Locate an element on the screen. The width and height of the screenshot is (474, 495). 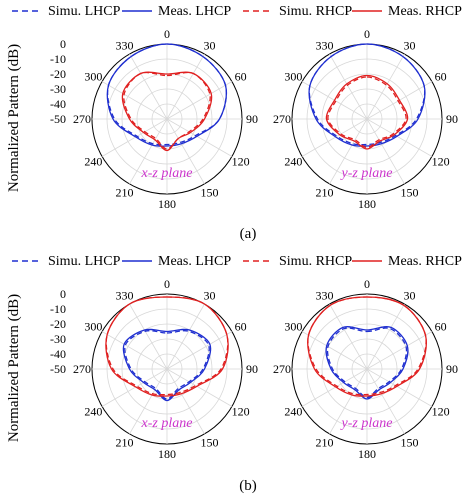
legend-panel-a: Simu. LHCP Meas. LHCP Simu. RHCP Meas. RHCP is located at coordinates (237, 11).